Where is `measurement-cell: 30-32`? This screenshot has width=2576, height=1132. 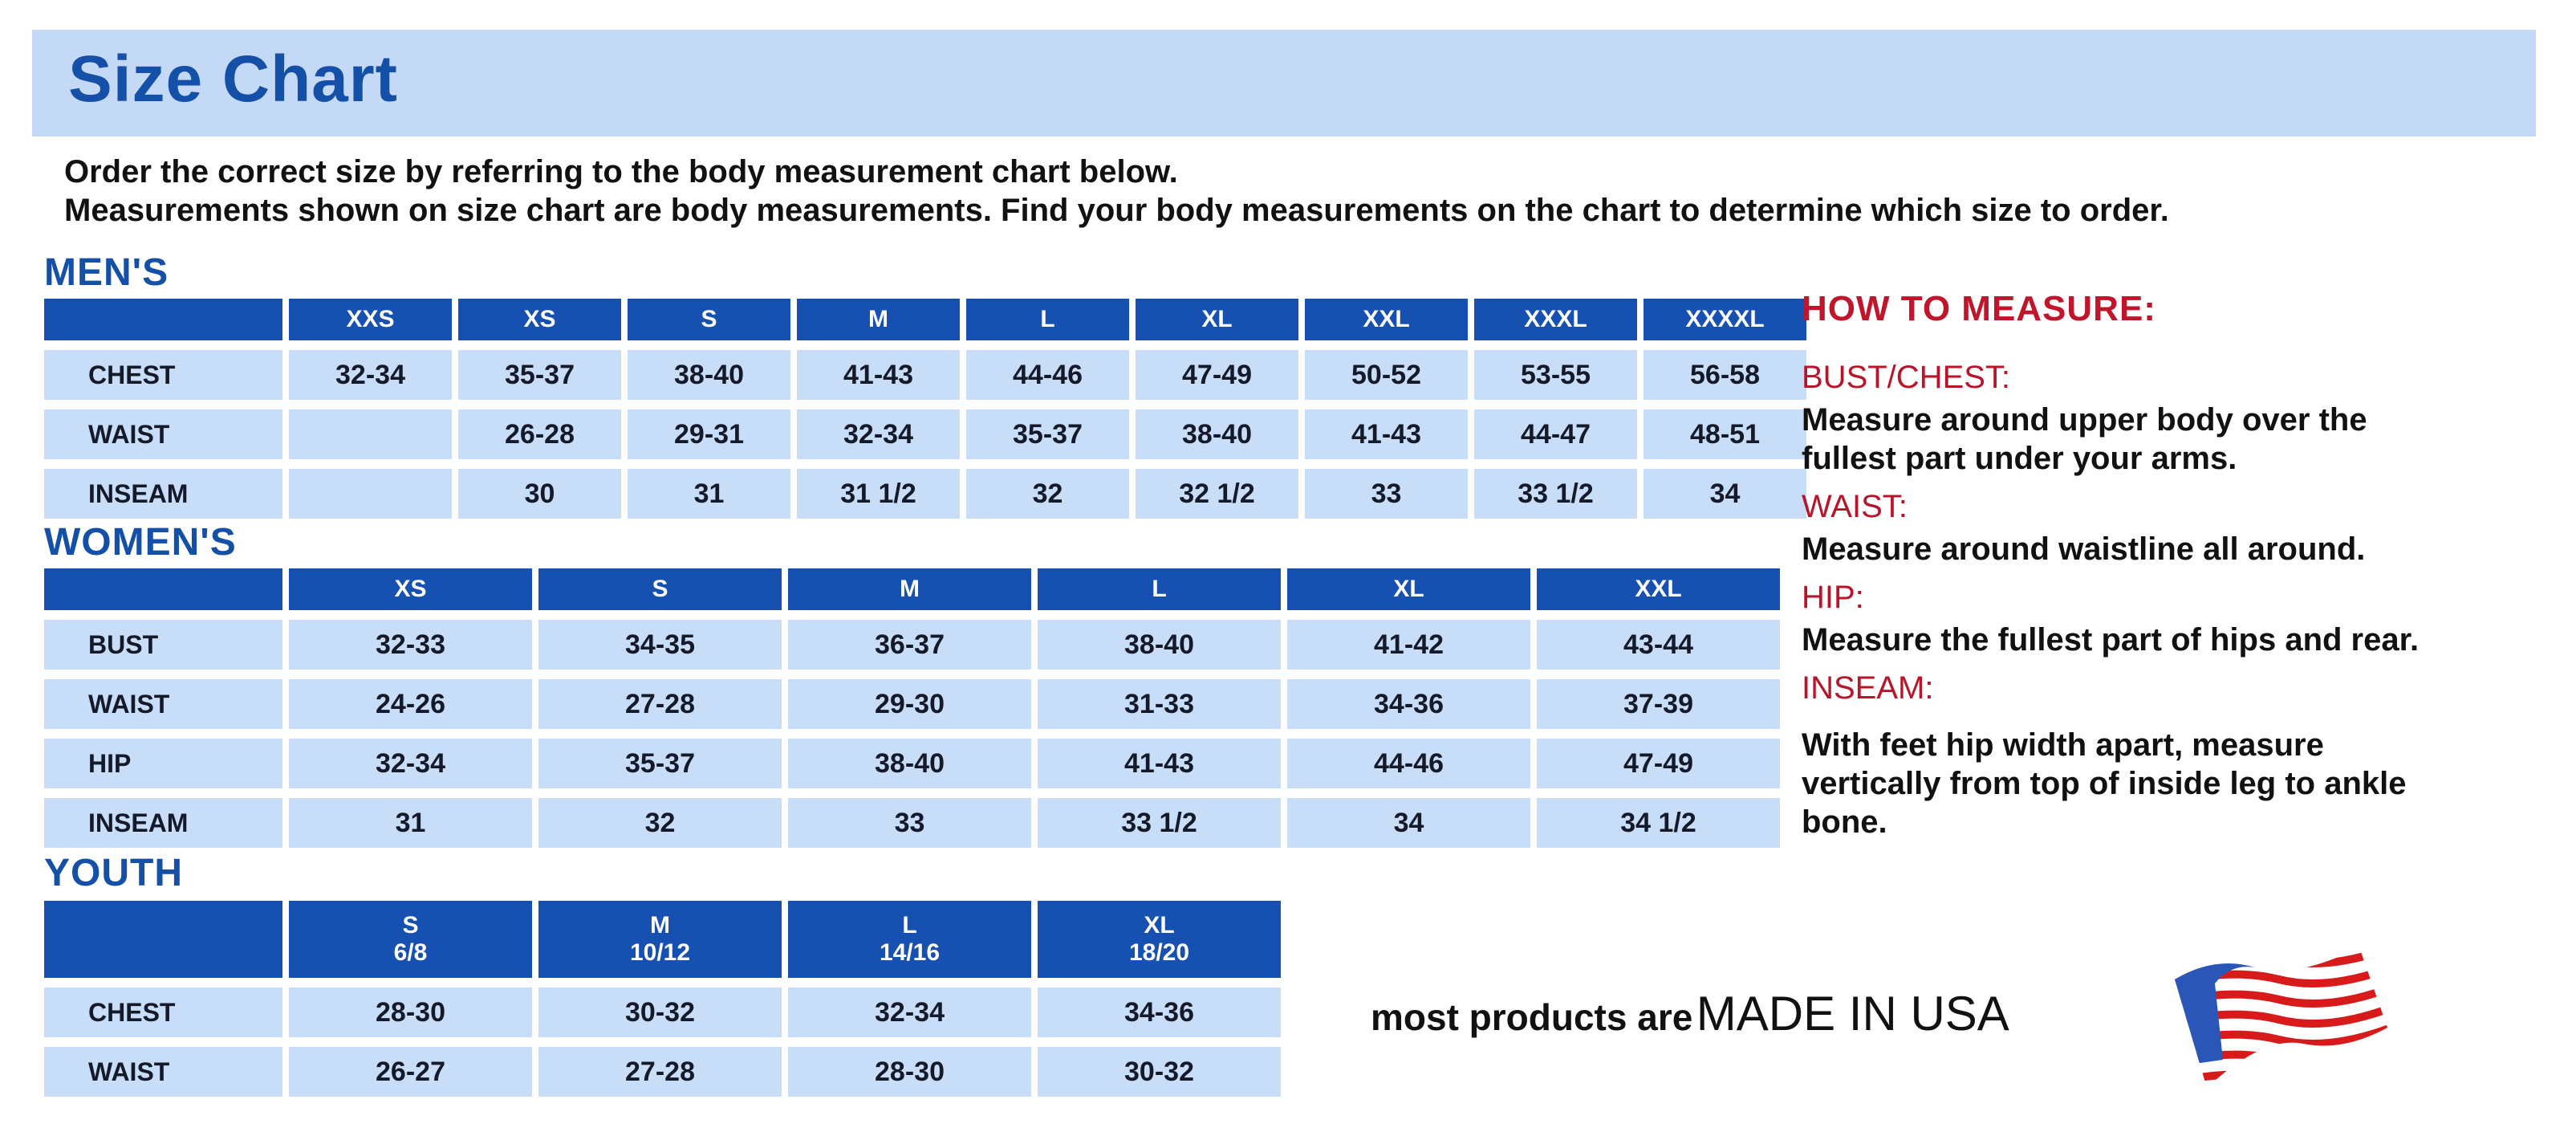 measurement-cell: 30-32 is located at coordinates (660, 1012).